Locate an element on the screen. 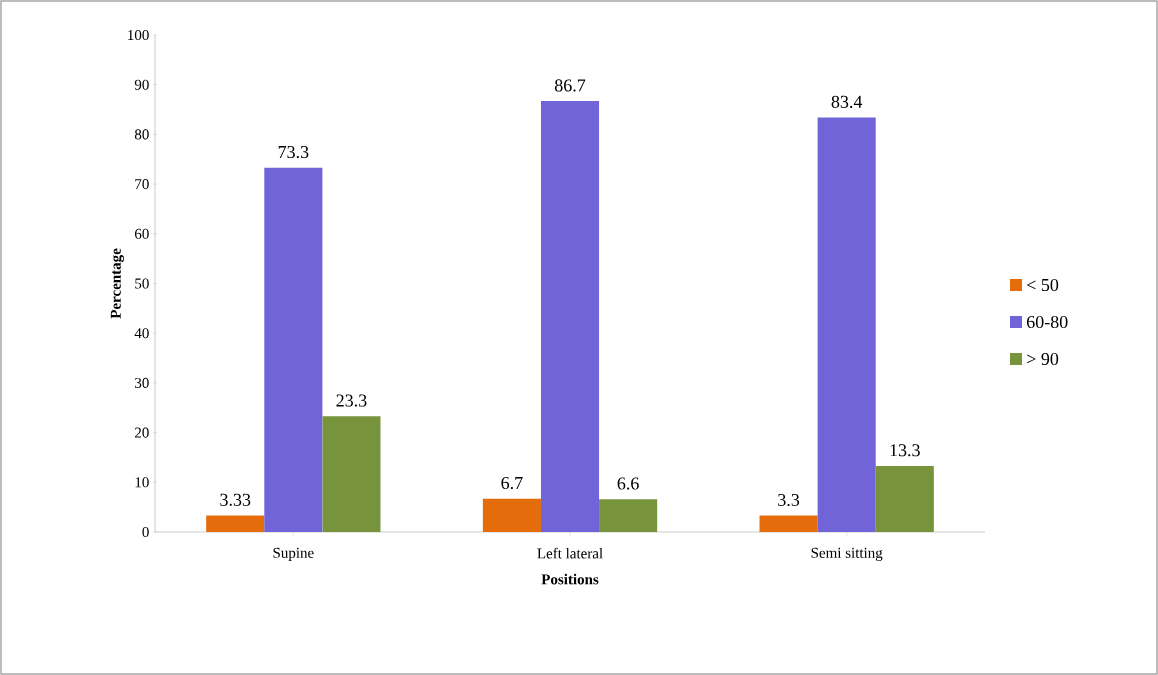 The image size is (1158, 675). y-tick-label: 80 is located at coordinates (141, 134).